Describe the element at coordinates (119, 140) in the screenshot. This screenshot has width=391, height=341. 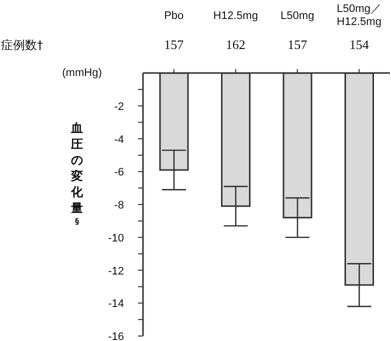
I see `y-tick-label: -4` at that location.